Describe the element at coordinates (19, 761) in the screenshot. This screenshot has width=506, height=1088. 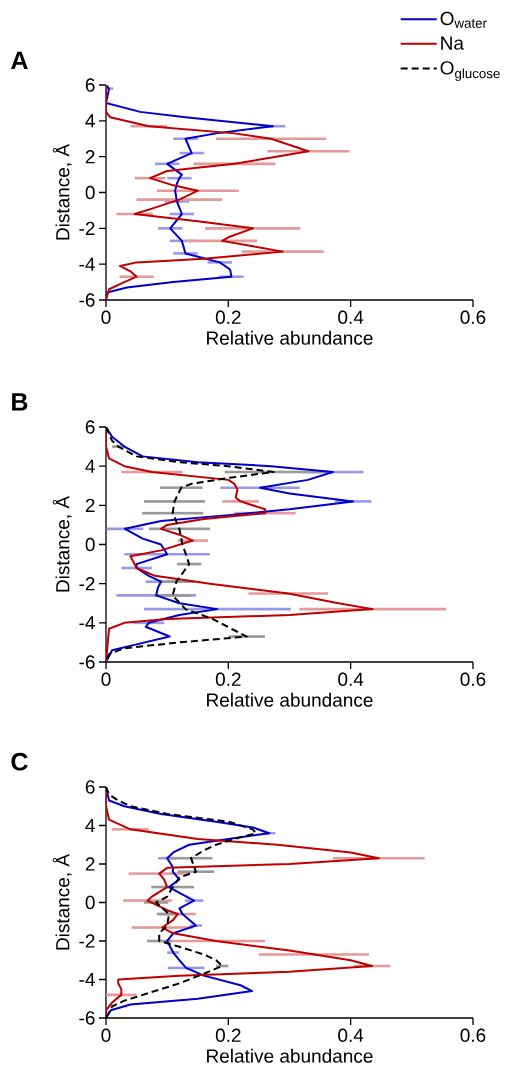
I see `chart-title: C` at that location.